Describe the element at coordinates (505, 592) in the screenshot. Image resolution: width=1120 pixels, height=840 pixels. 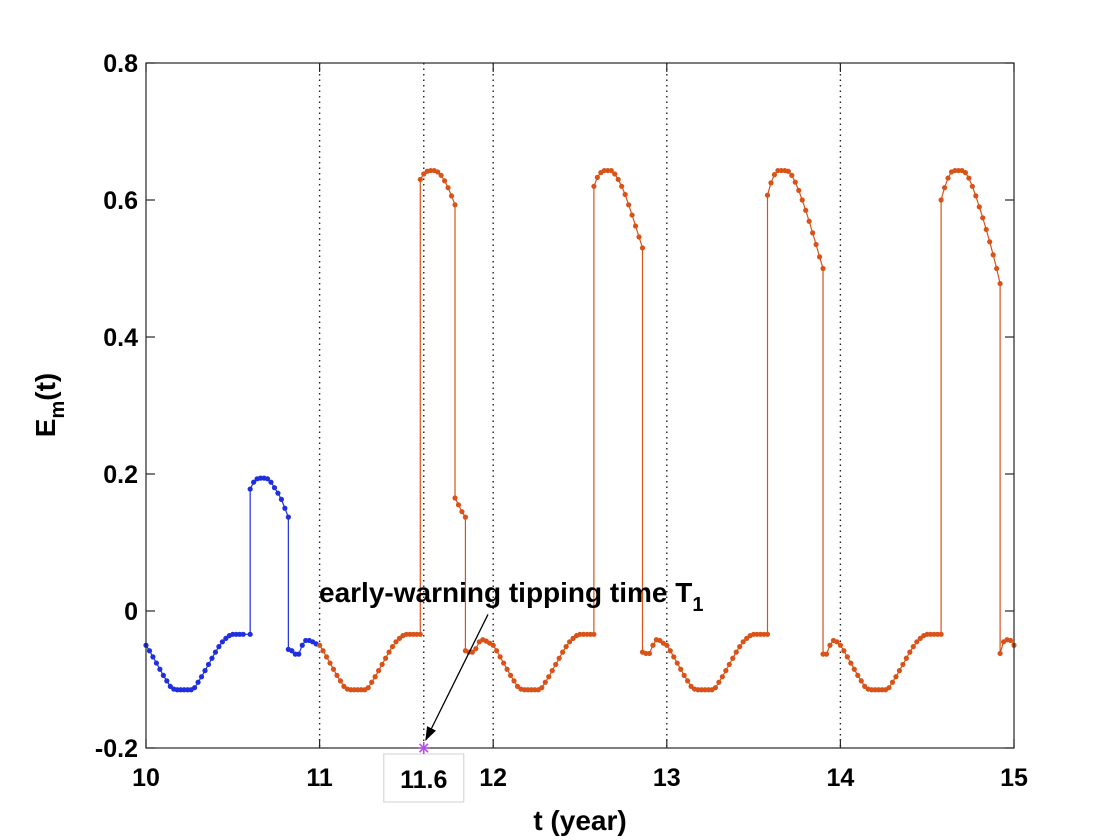
I see `annotation-main-text: early-warning tipping time T` at that location.